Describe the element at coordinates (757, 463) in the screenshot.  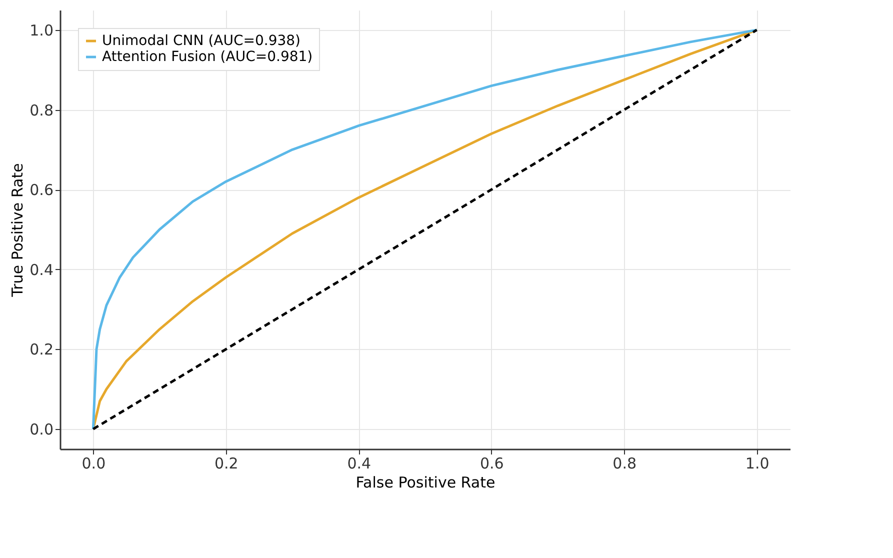
I see `x-tick-label: 1.0` at that location.